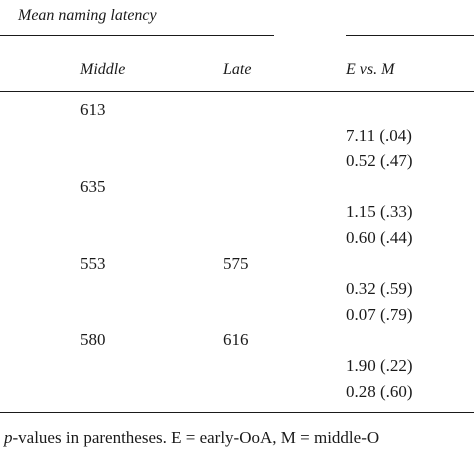  What do you see at coordinates (379, 288) in the screenshot?
I see `cell-e-vs-m: 0.32 (.59)` at bounding box center [379, 288].